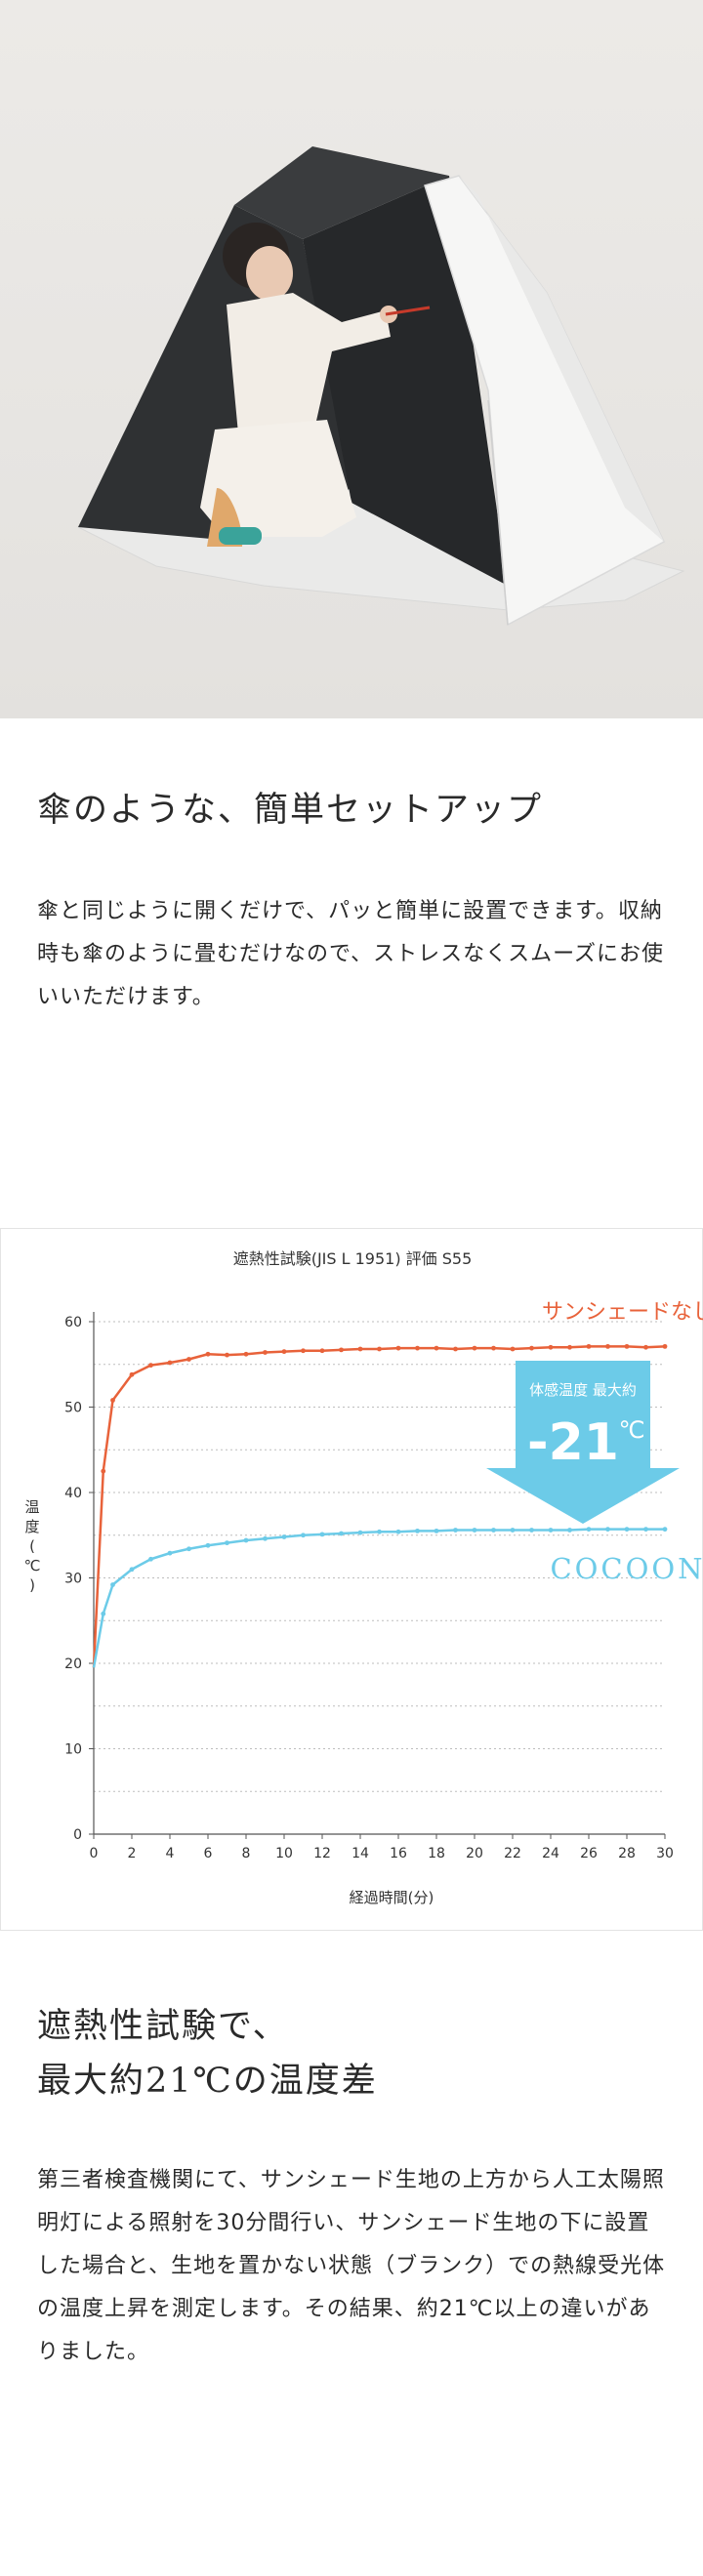  Describe the element at coordinates (665, 1853) in the screenshot. I see `x-tick-label: 30` at that location.